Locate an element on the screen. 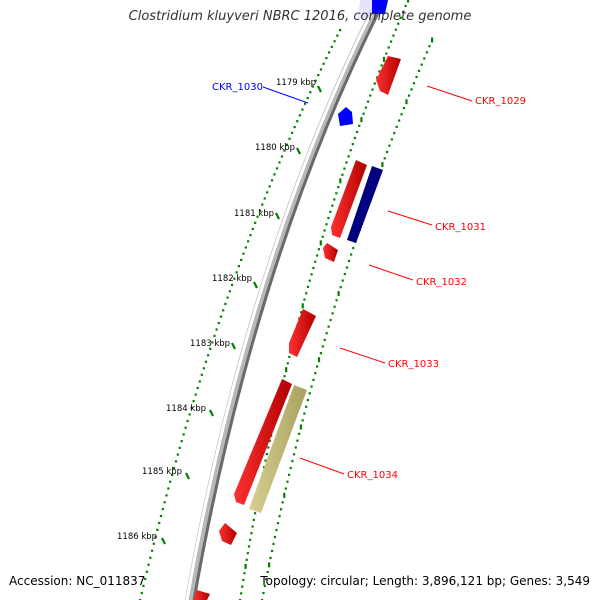 Image resolution: width=600 pixels, height=600 pixels. gene-ckr-1031-red is located at coordinates (349, 199).